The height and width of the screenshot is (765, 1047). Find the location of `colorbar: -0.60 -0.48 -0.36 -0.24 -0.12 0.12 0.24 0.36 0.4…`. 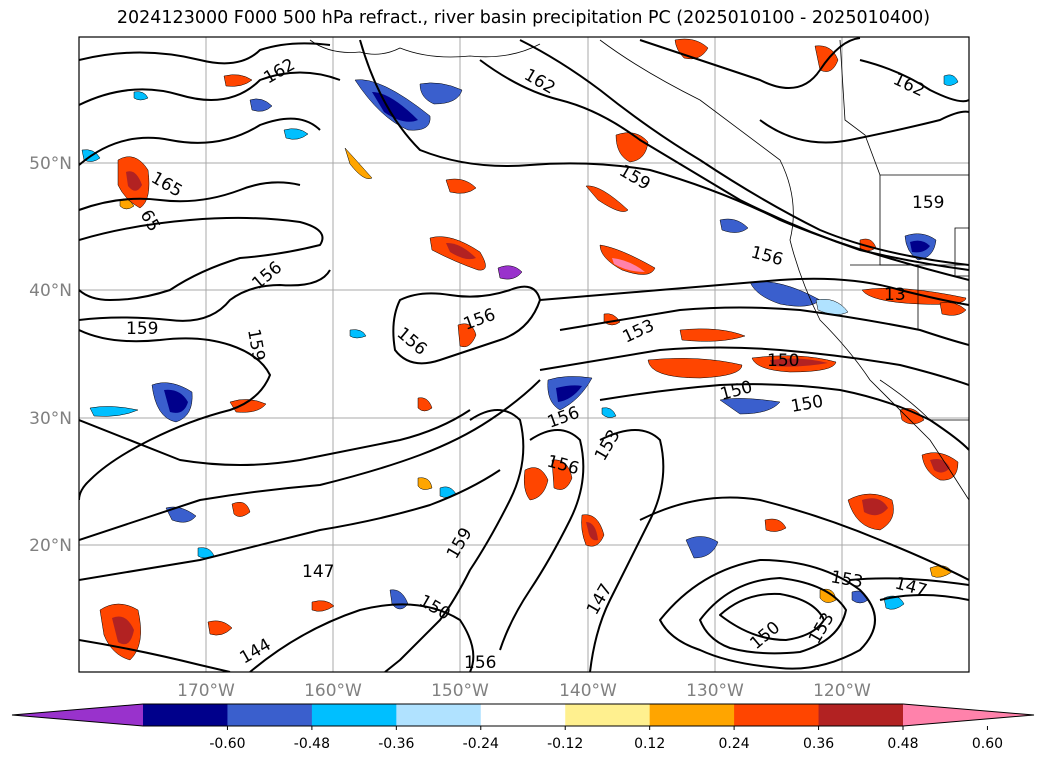

colorbar: -0.60 -0.48 -0.36 -0.24 -0.12 0.12 0.24 0.36 0.4… is located at coordinates (523, 727).